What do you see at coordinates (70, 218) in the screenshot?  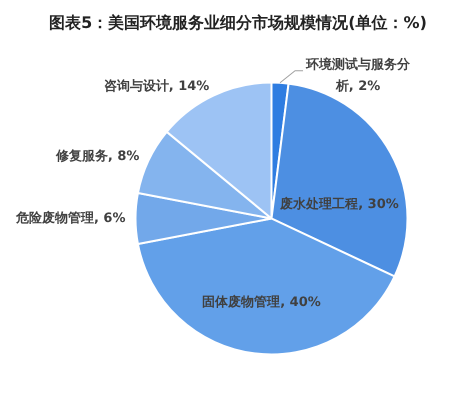 I see `slice-label: 危险废物管理, 6%` at bounding box center [70, 218].